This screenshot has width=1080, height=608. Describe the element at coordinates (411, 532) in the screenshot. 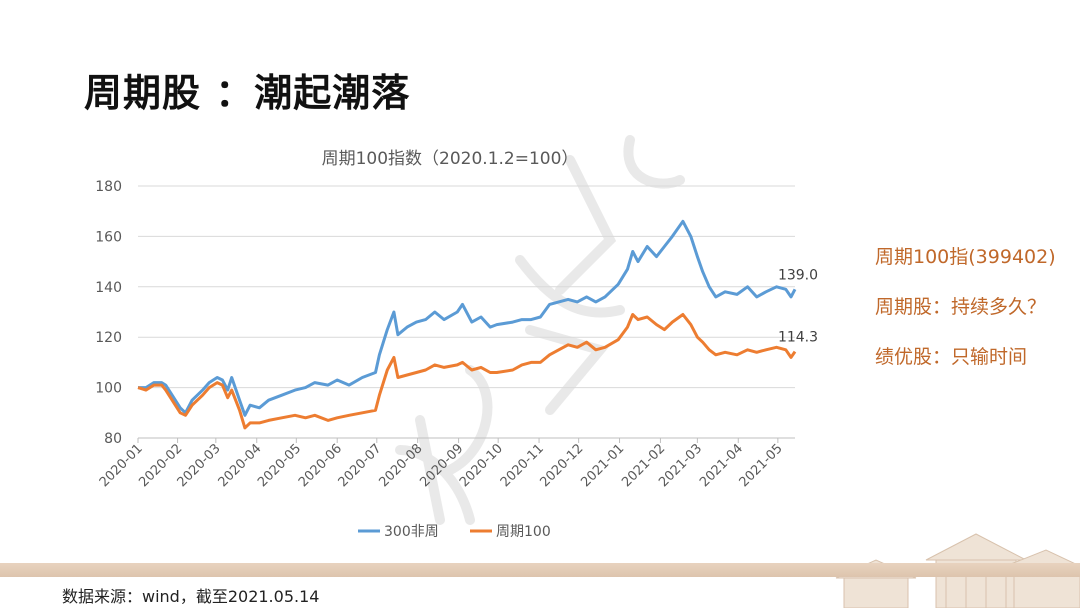

I see `legend-label: 300非周` at that location.